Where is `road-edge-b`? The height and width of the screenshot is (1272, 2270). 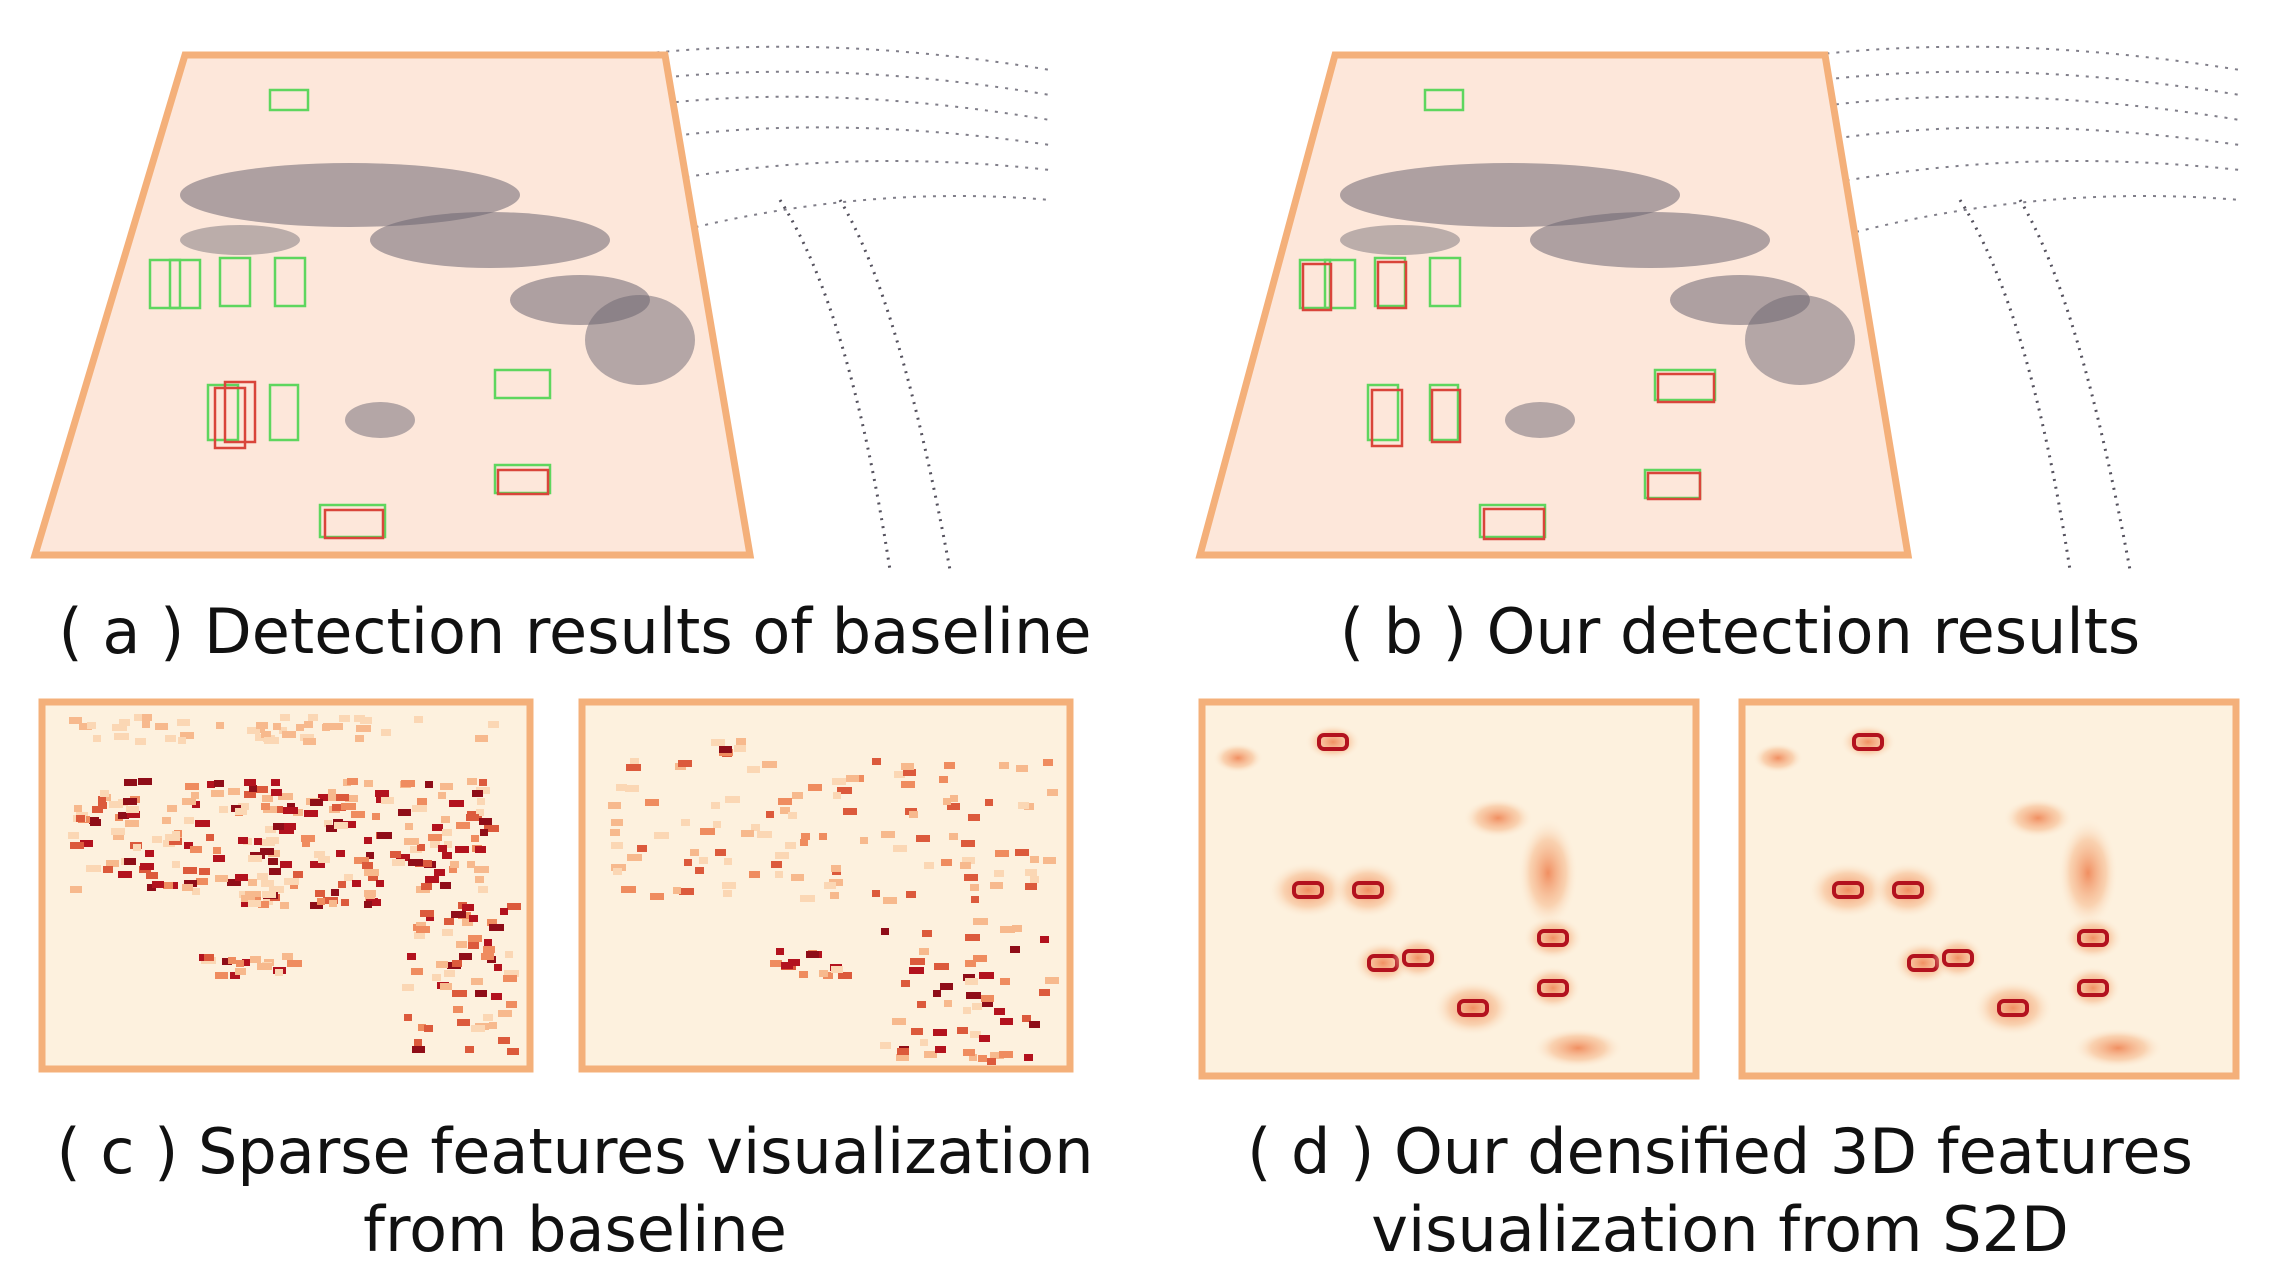
road-edge-b is located at coordinates (2045, 384).